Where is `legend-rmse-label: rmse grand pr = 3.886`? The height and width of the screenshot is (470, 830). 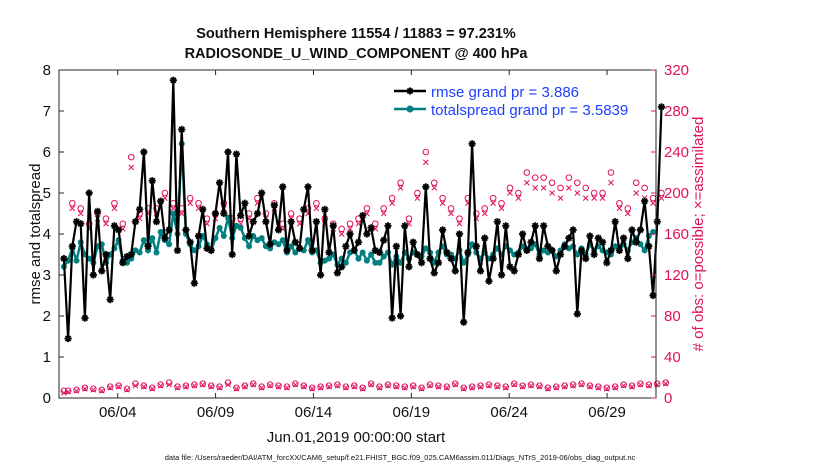 legend-rmse-label: rmse grand pr = 3.886 is located at coordinates (505, 92).